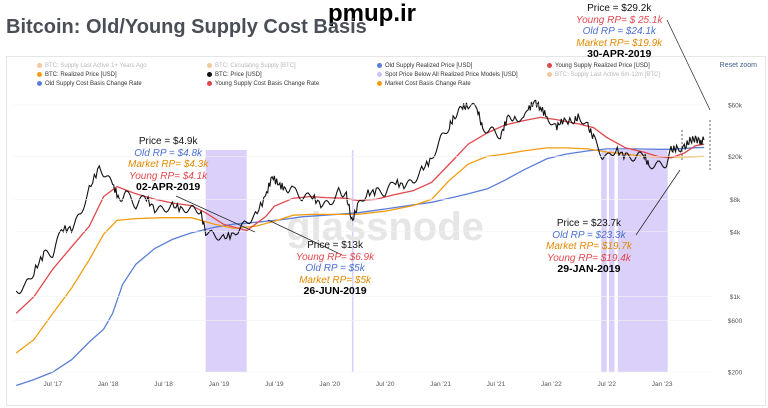  I want to click on legend-label: BTC: Supply Last Active 6m-12m [BTC], so click(608, 75).